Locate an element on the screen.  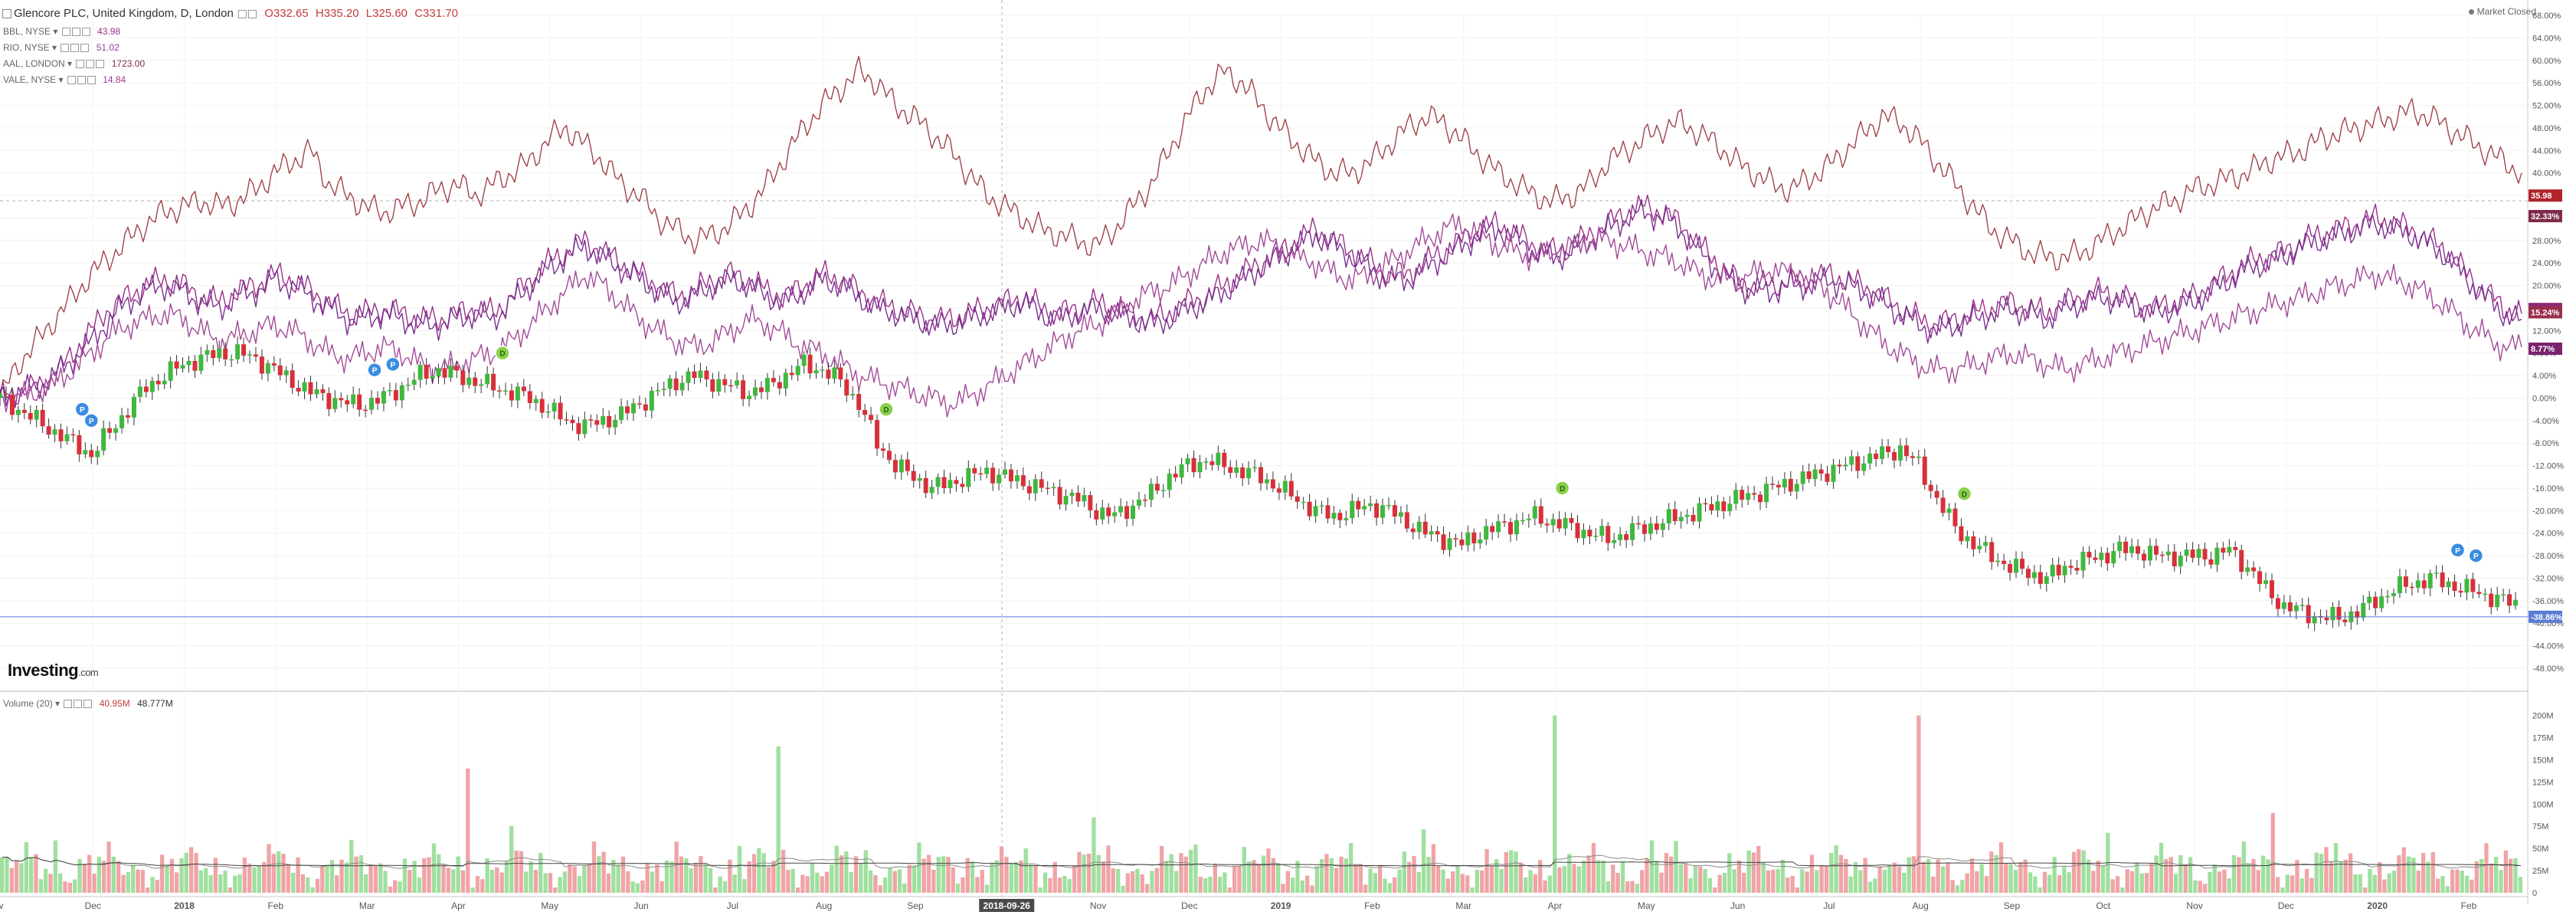
x-tick-label: Jul is located at coordinates (732, 905).